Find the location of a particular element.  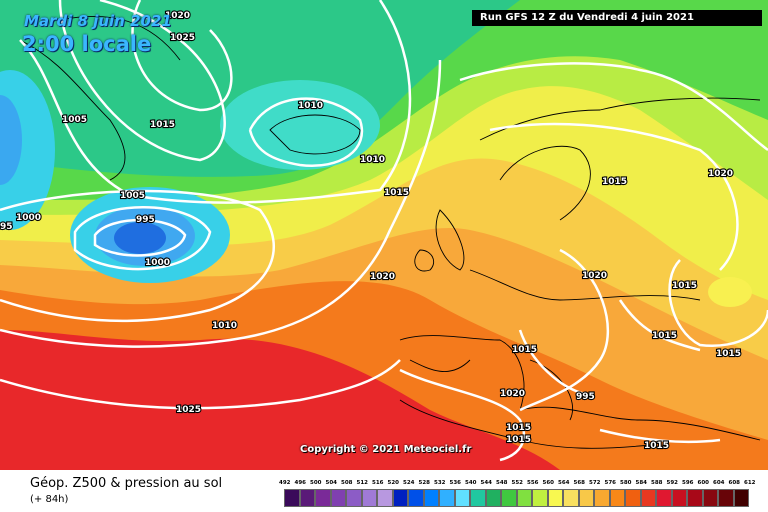

scale-tick-label: 592 is located at coordinates (672, 483).